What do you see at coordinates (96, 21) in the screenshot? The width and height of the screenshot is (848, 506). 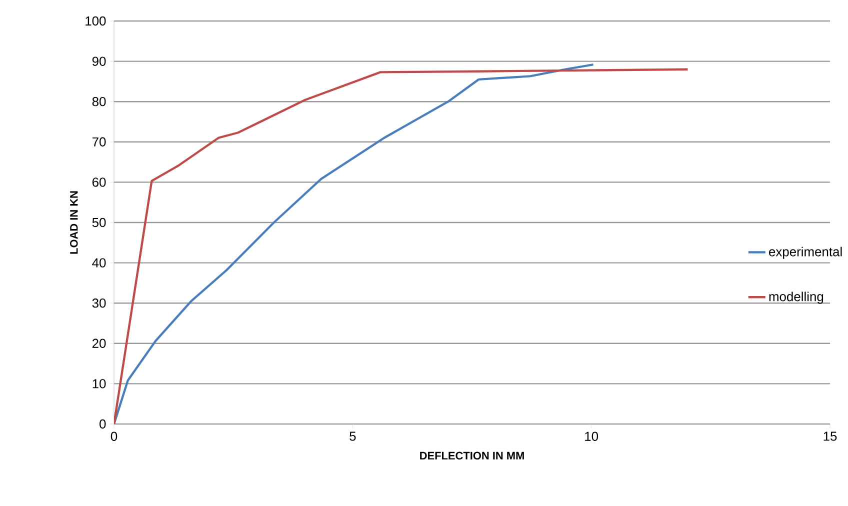 I see `y-tick-label: 100` at bounding box center [96, 21].